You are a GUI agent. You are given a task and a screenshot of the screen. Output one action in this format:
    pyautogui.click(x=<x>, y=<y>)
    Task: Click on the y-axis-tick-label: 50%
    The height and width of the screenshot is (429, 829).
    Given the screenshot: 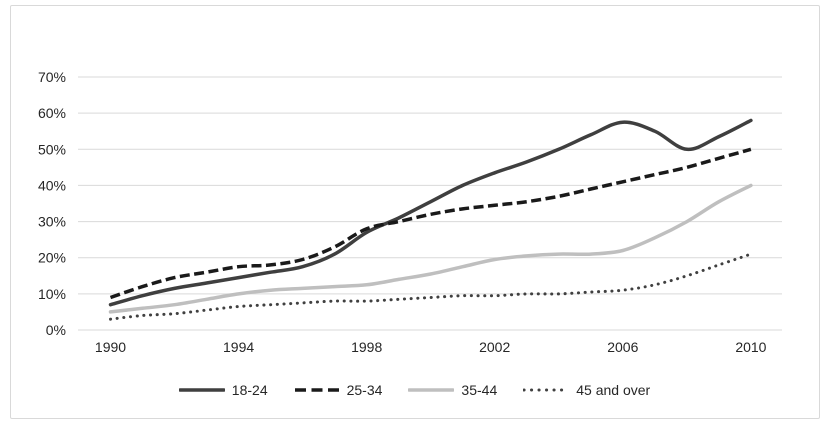 What is the action you would take?
    pyautogui.click(x=52, y=149)
    